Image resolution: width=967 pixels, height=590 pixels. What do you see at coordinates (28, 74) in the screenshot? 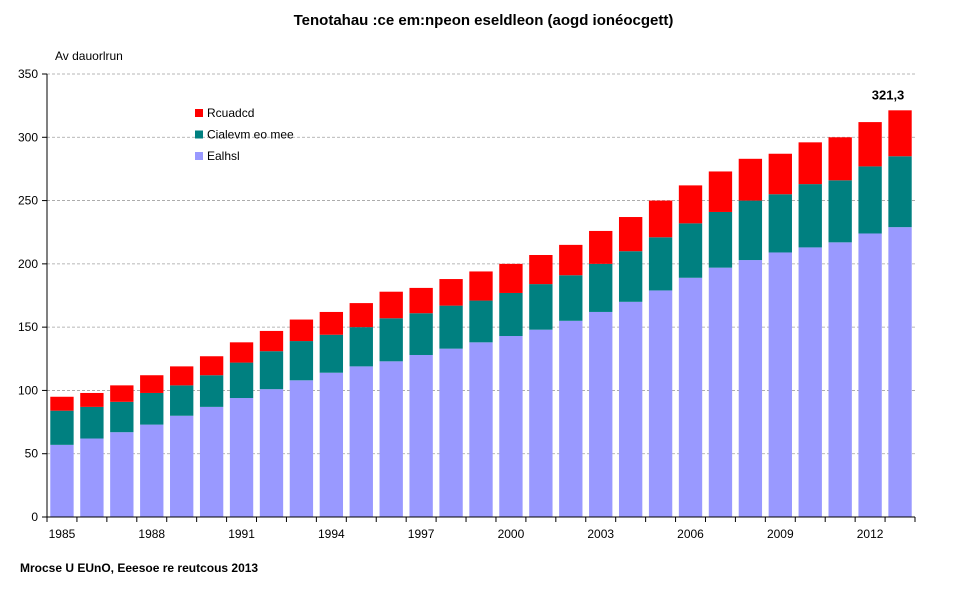
I see `y-tick-label: 350` at bounding box center [28, 74].